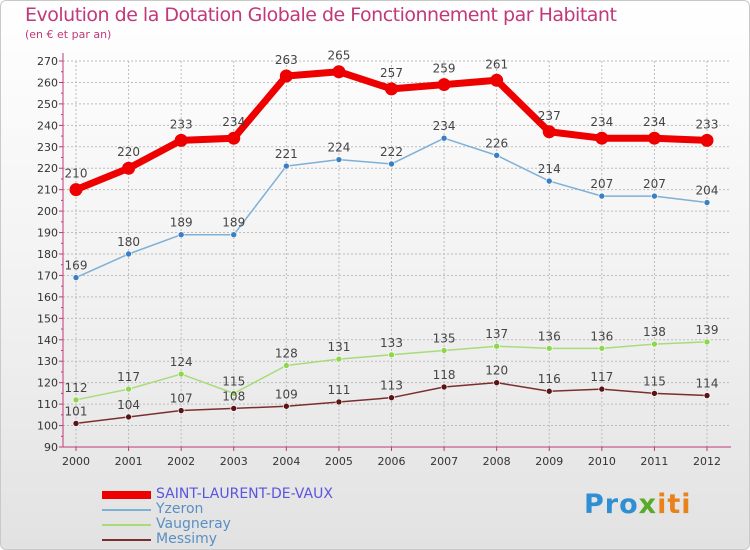 The height and width of the screenshot is (550, 750). I want to click on x-tick-label: 2009, so click(549, 461).